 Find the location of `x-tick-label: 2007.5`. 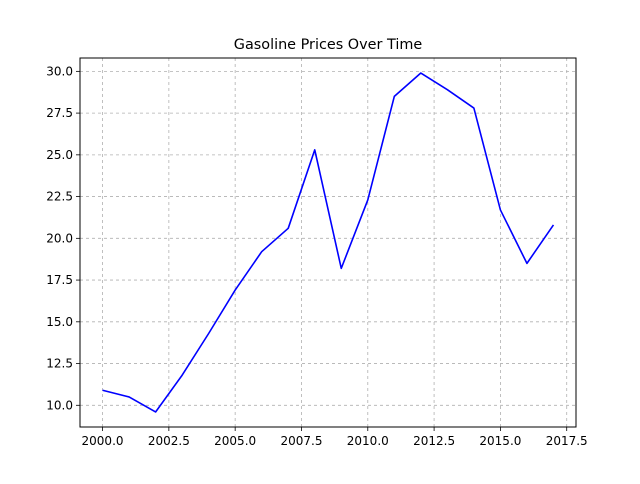

x-tick-label: 2007.5 is located at coordinates (301, 441).